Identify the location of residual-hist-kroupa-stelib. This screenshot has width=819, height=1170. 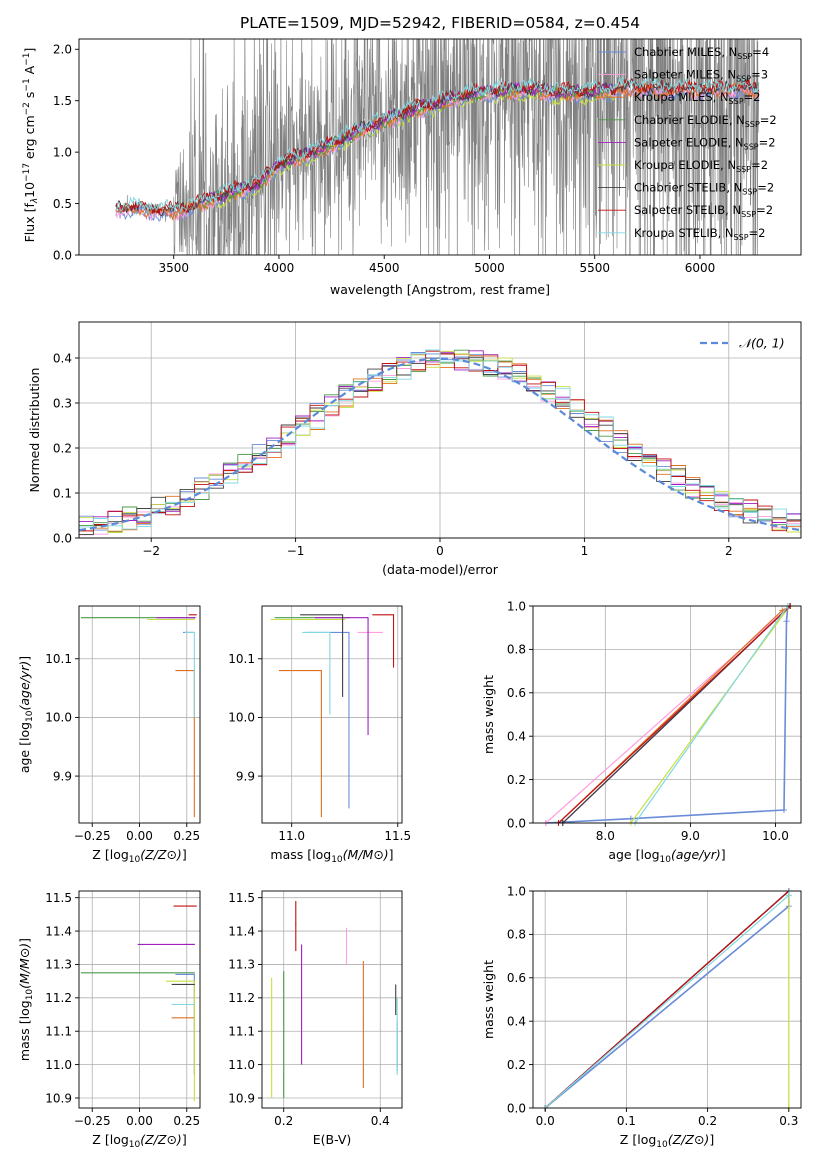
(440, 442).